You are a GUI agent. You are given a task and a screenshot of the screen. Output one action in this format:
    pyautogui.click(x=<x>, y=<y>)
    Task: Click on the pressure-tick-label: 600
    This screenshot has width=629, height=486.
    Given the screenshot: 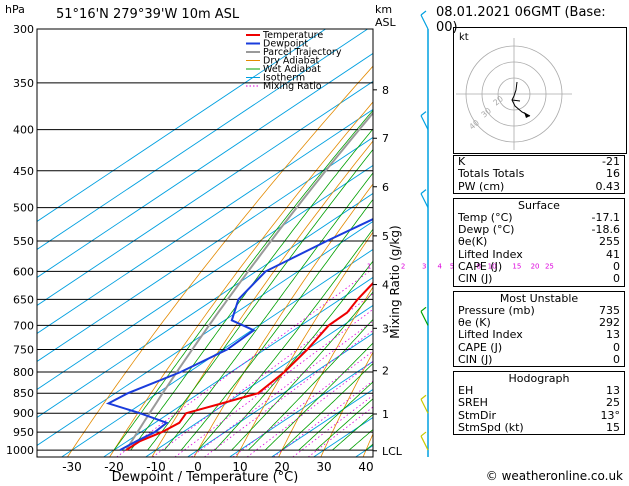 What is the action you would take?
    pyautogui.click(x=23, y=271)
    